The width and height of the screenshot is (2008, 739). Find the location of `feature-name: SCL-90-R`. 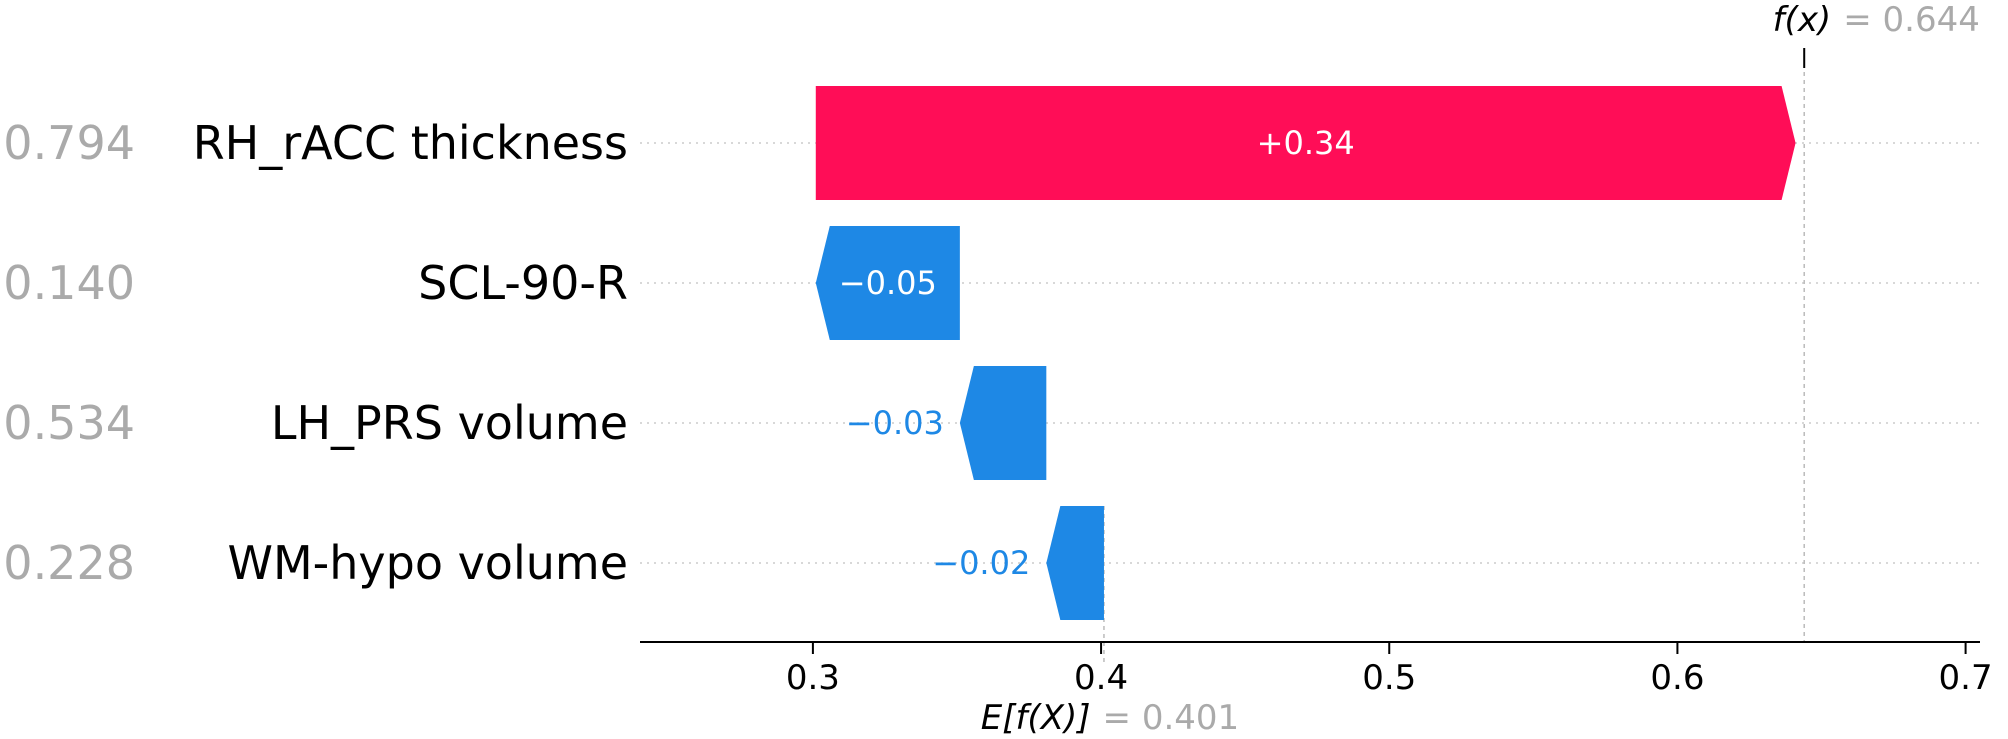

feature-name: SCL-90-R is located at coordinates (523, 283).